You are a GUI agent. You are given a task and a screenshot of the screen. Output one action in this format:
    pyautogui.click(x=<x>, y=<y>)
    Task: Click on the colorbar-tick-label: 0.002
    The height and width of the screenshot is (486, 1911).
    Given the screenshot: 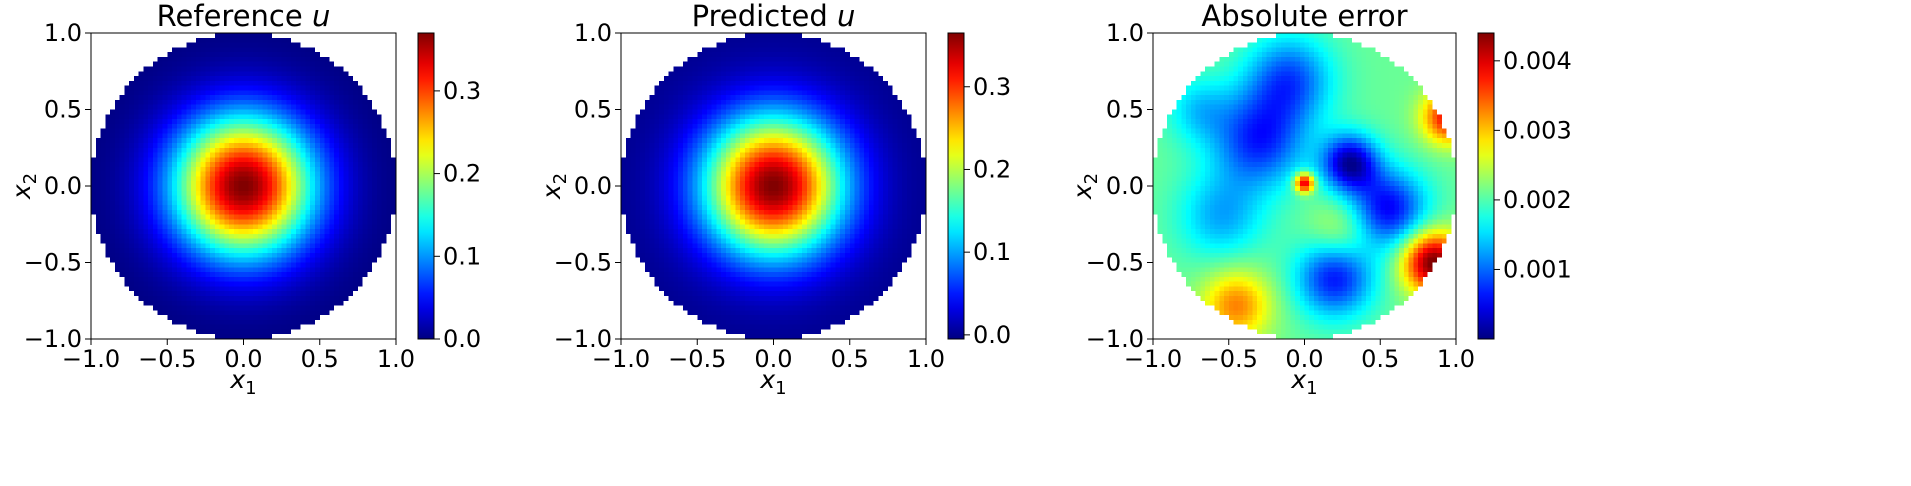 What is the action you would take?
    pyautogui.click(x=1537, y=200)
    